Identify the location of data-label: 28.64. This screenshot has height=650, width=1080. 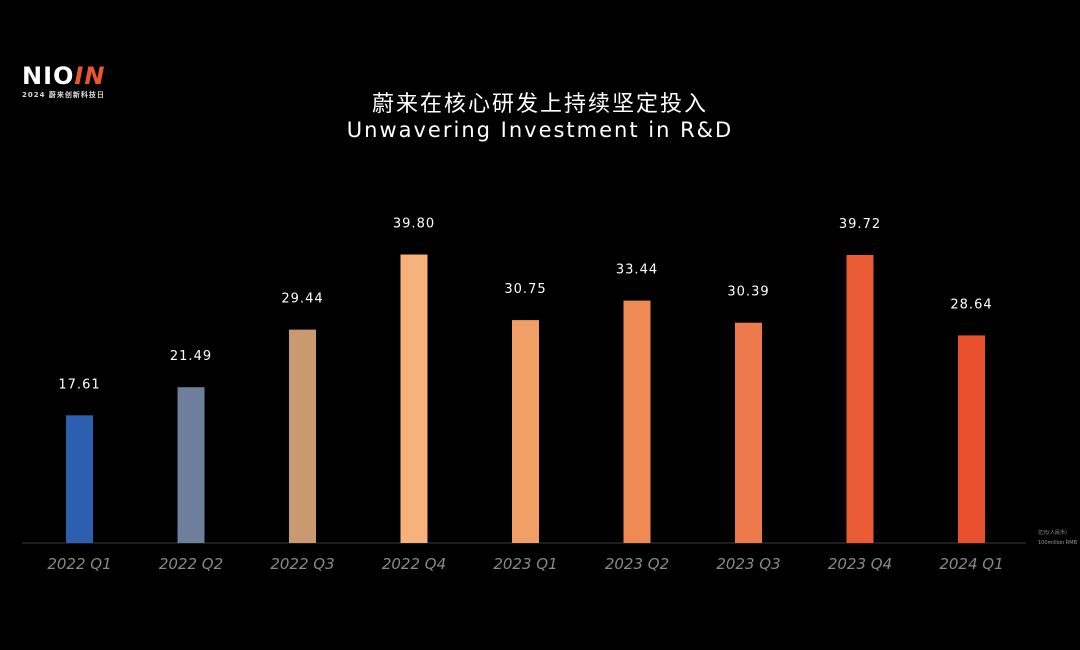
(971, 304).